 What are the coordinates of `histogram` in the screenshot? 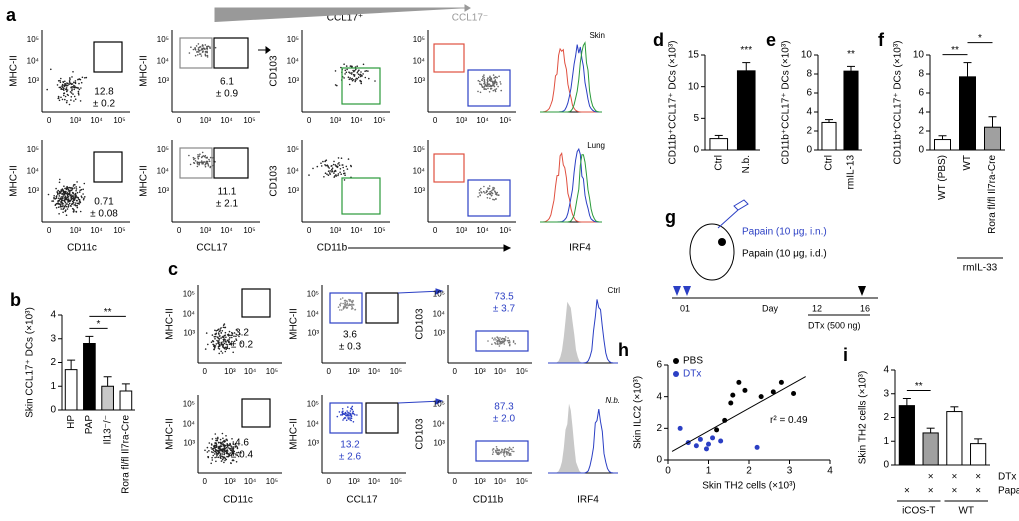 It's located at (571, 80).